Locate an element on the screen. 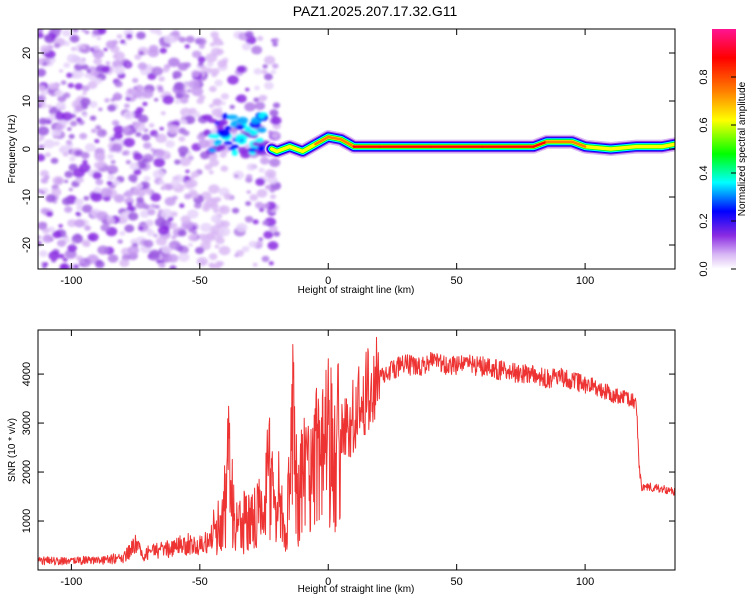 Image resolution: width=750 pixels, height=600 pixels. spectrogram-ytick-label: -10 is located at coordinates (27, 197).